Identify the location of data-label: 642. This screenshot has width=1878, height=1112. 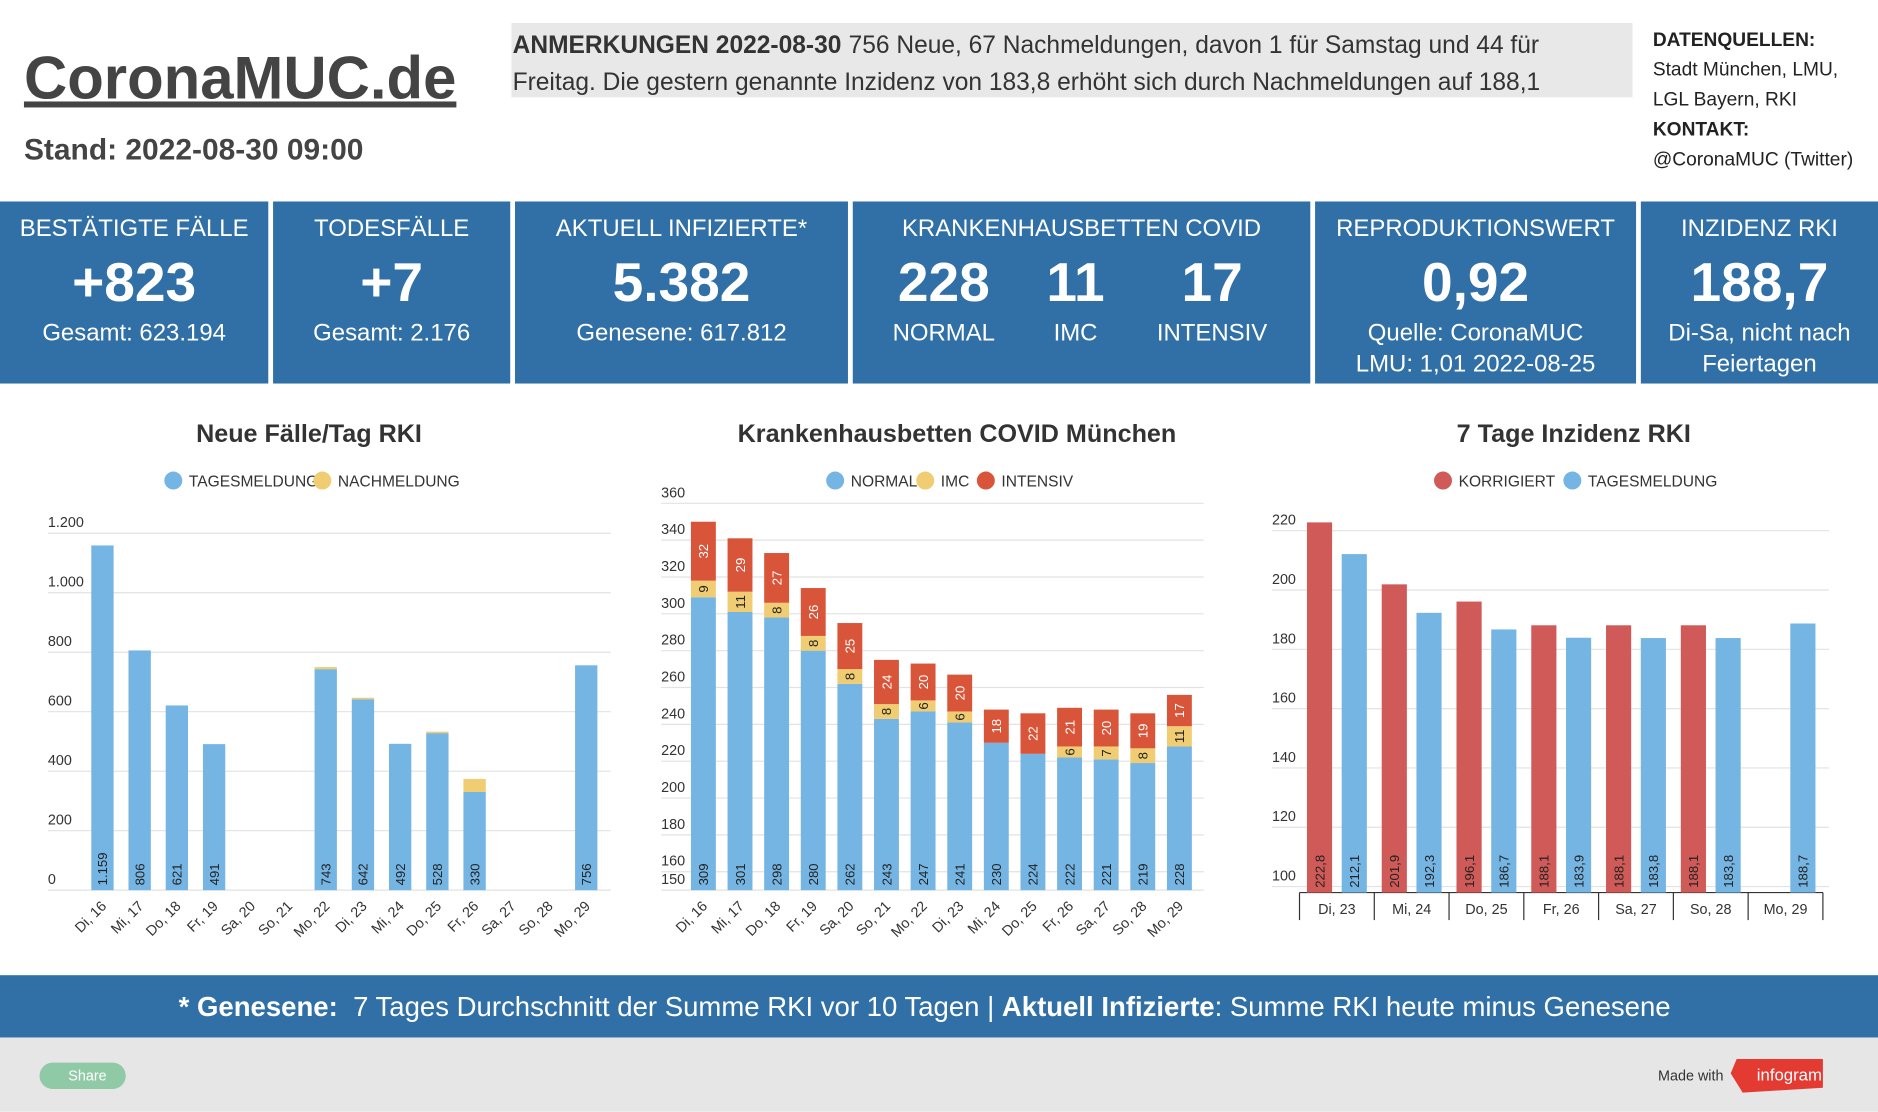
(363, 874).